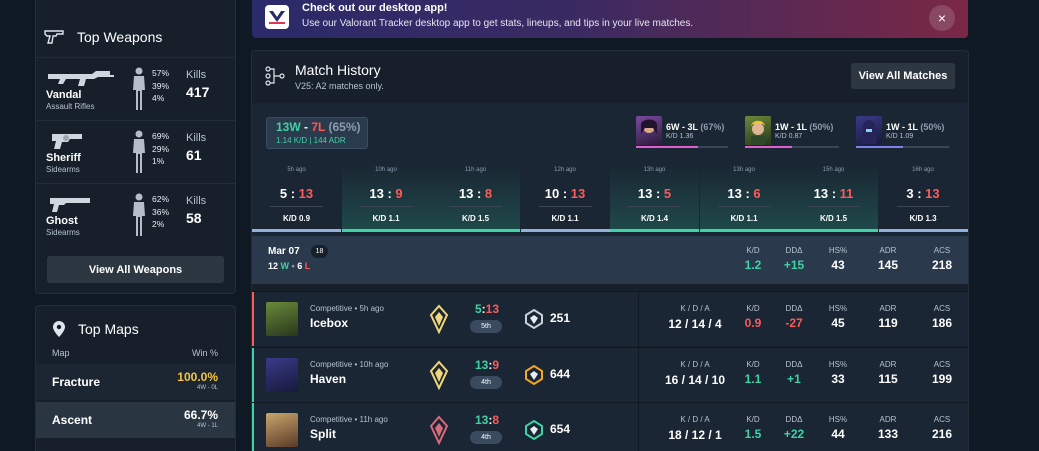 The height and width of the screenshot is (451, 1039). Describe the element at coordinates (161, 136) in the screenshot. I see `head-pct: 69%` at that location.